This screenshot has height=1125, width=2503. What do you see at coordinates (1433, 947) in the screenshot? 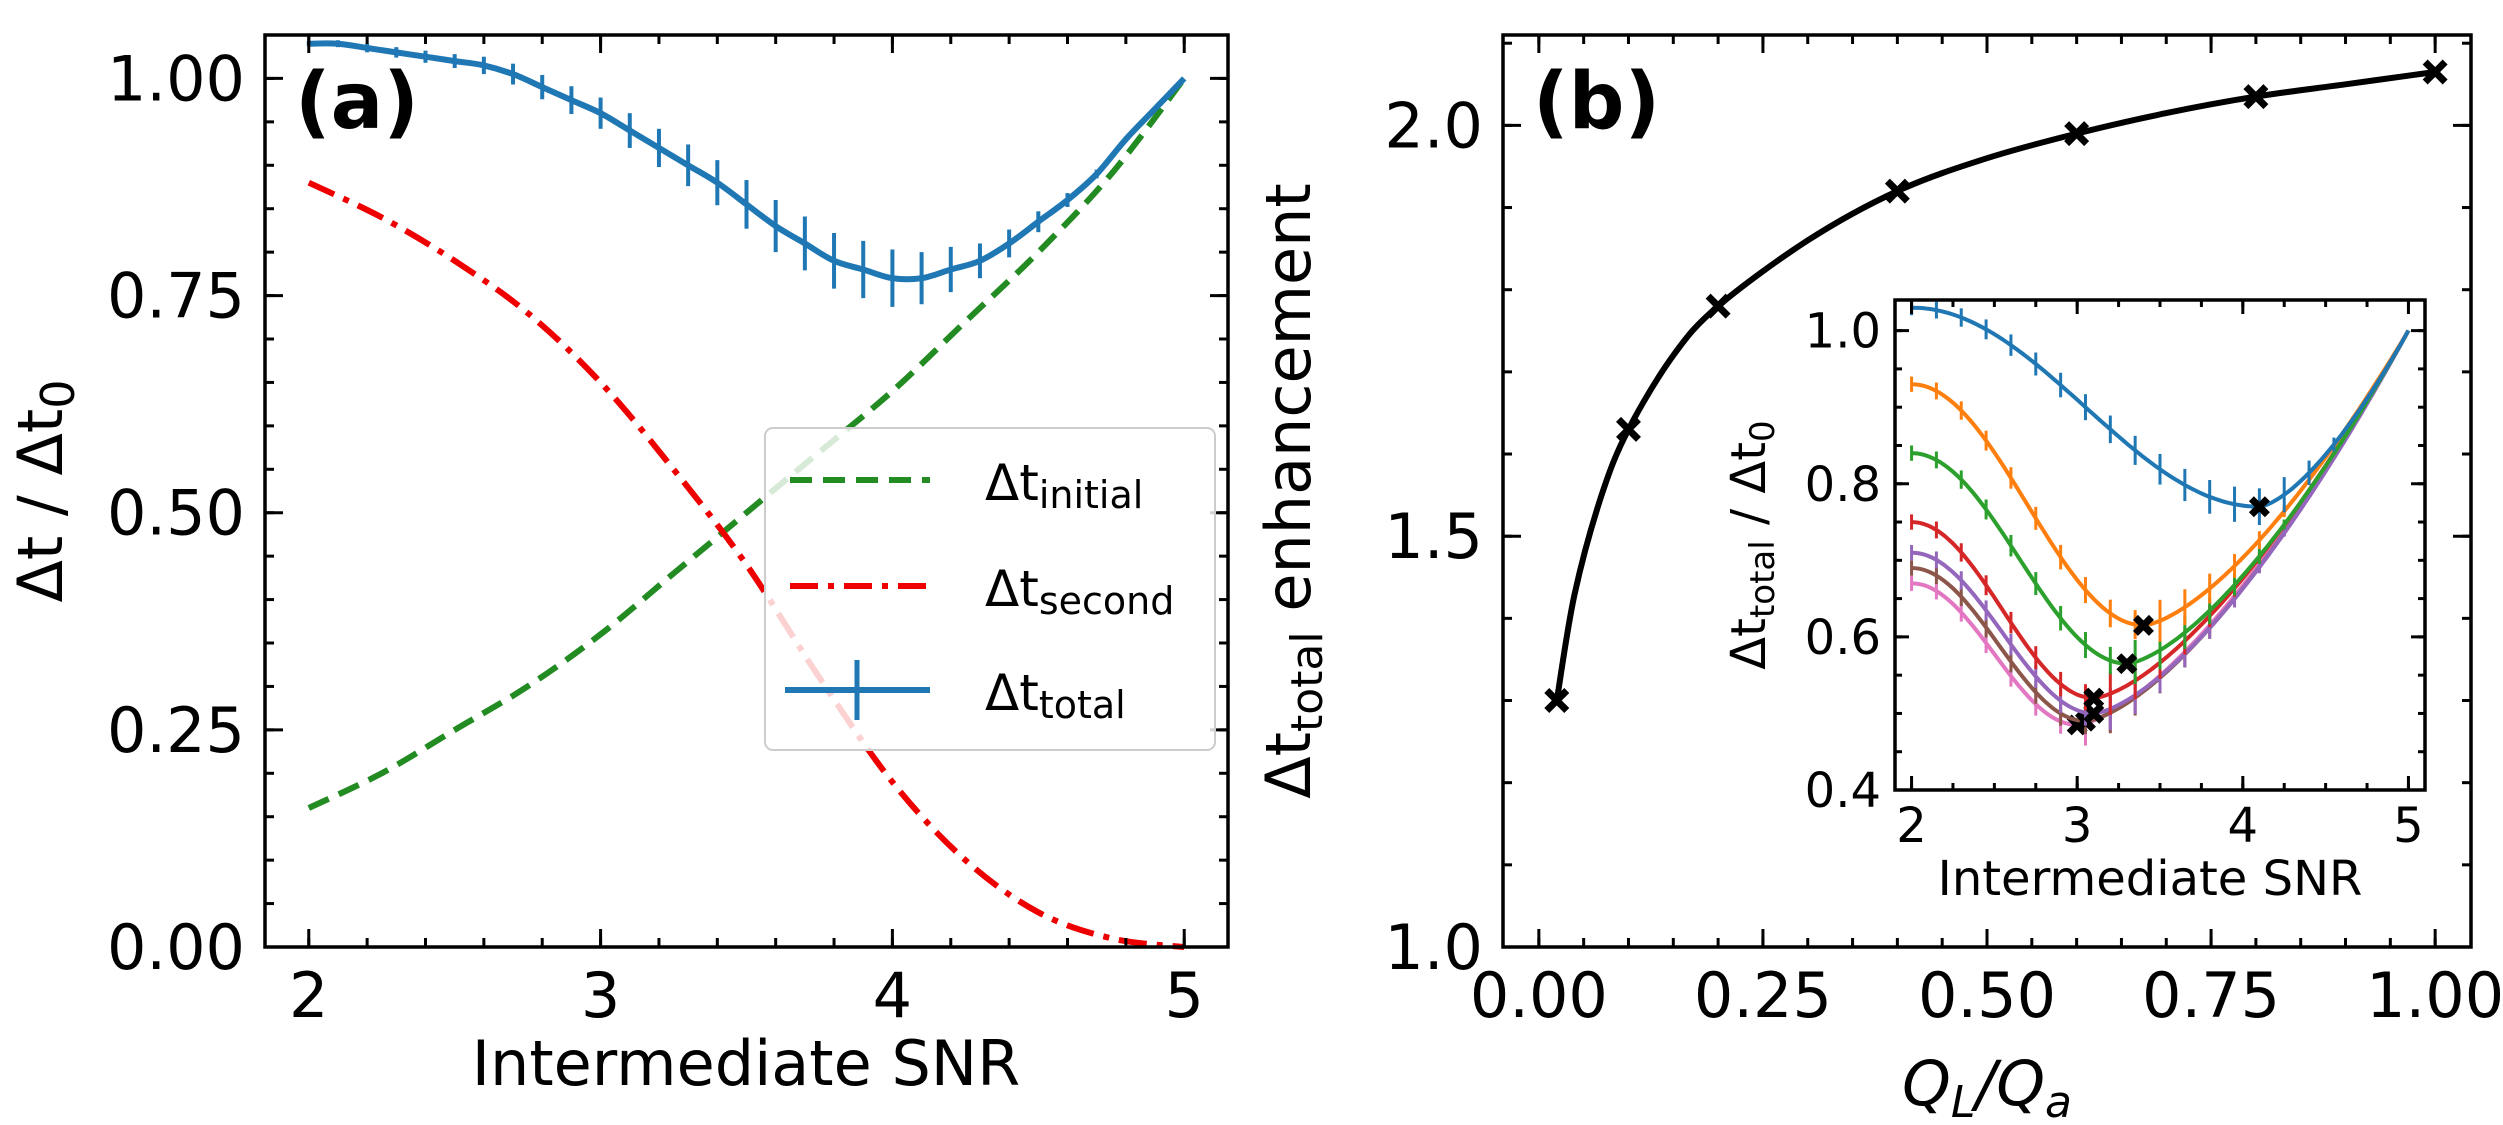
I see `panel-b-y-tick-label: 1.0` at bounding box center [1433, 947].